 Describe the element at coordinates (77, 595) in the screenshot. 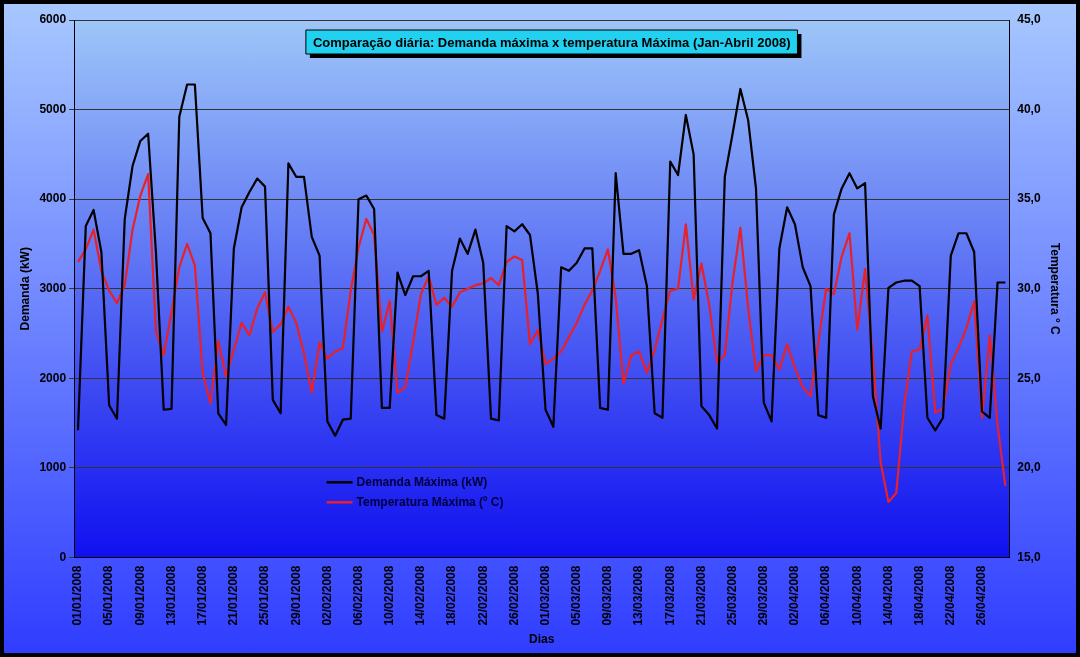

I see `x-tick-label: 01/01/2008` at that location.